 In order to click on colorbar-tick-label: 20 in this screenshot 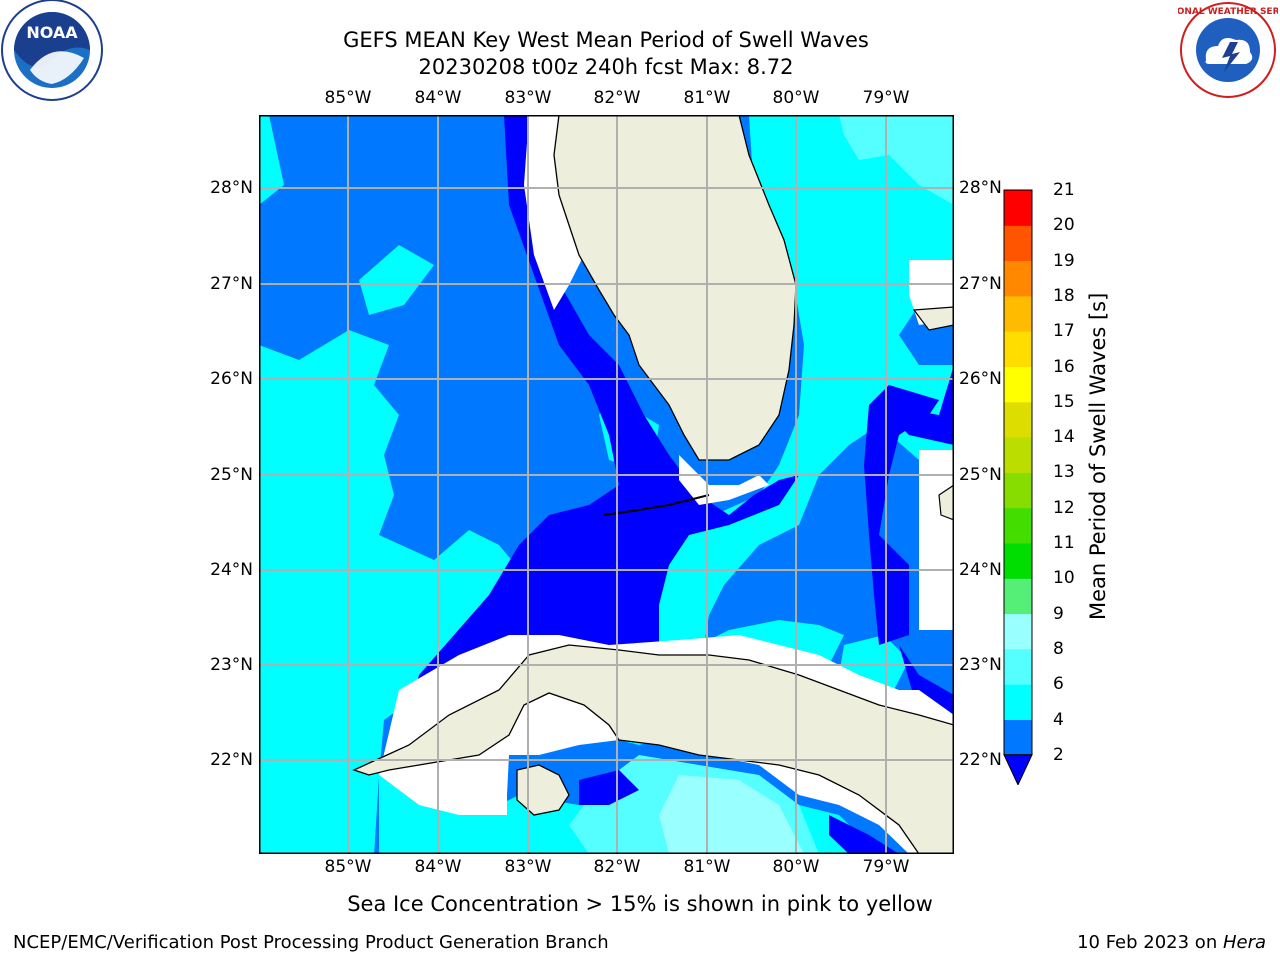, I will do `click(1064, 225)`.